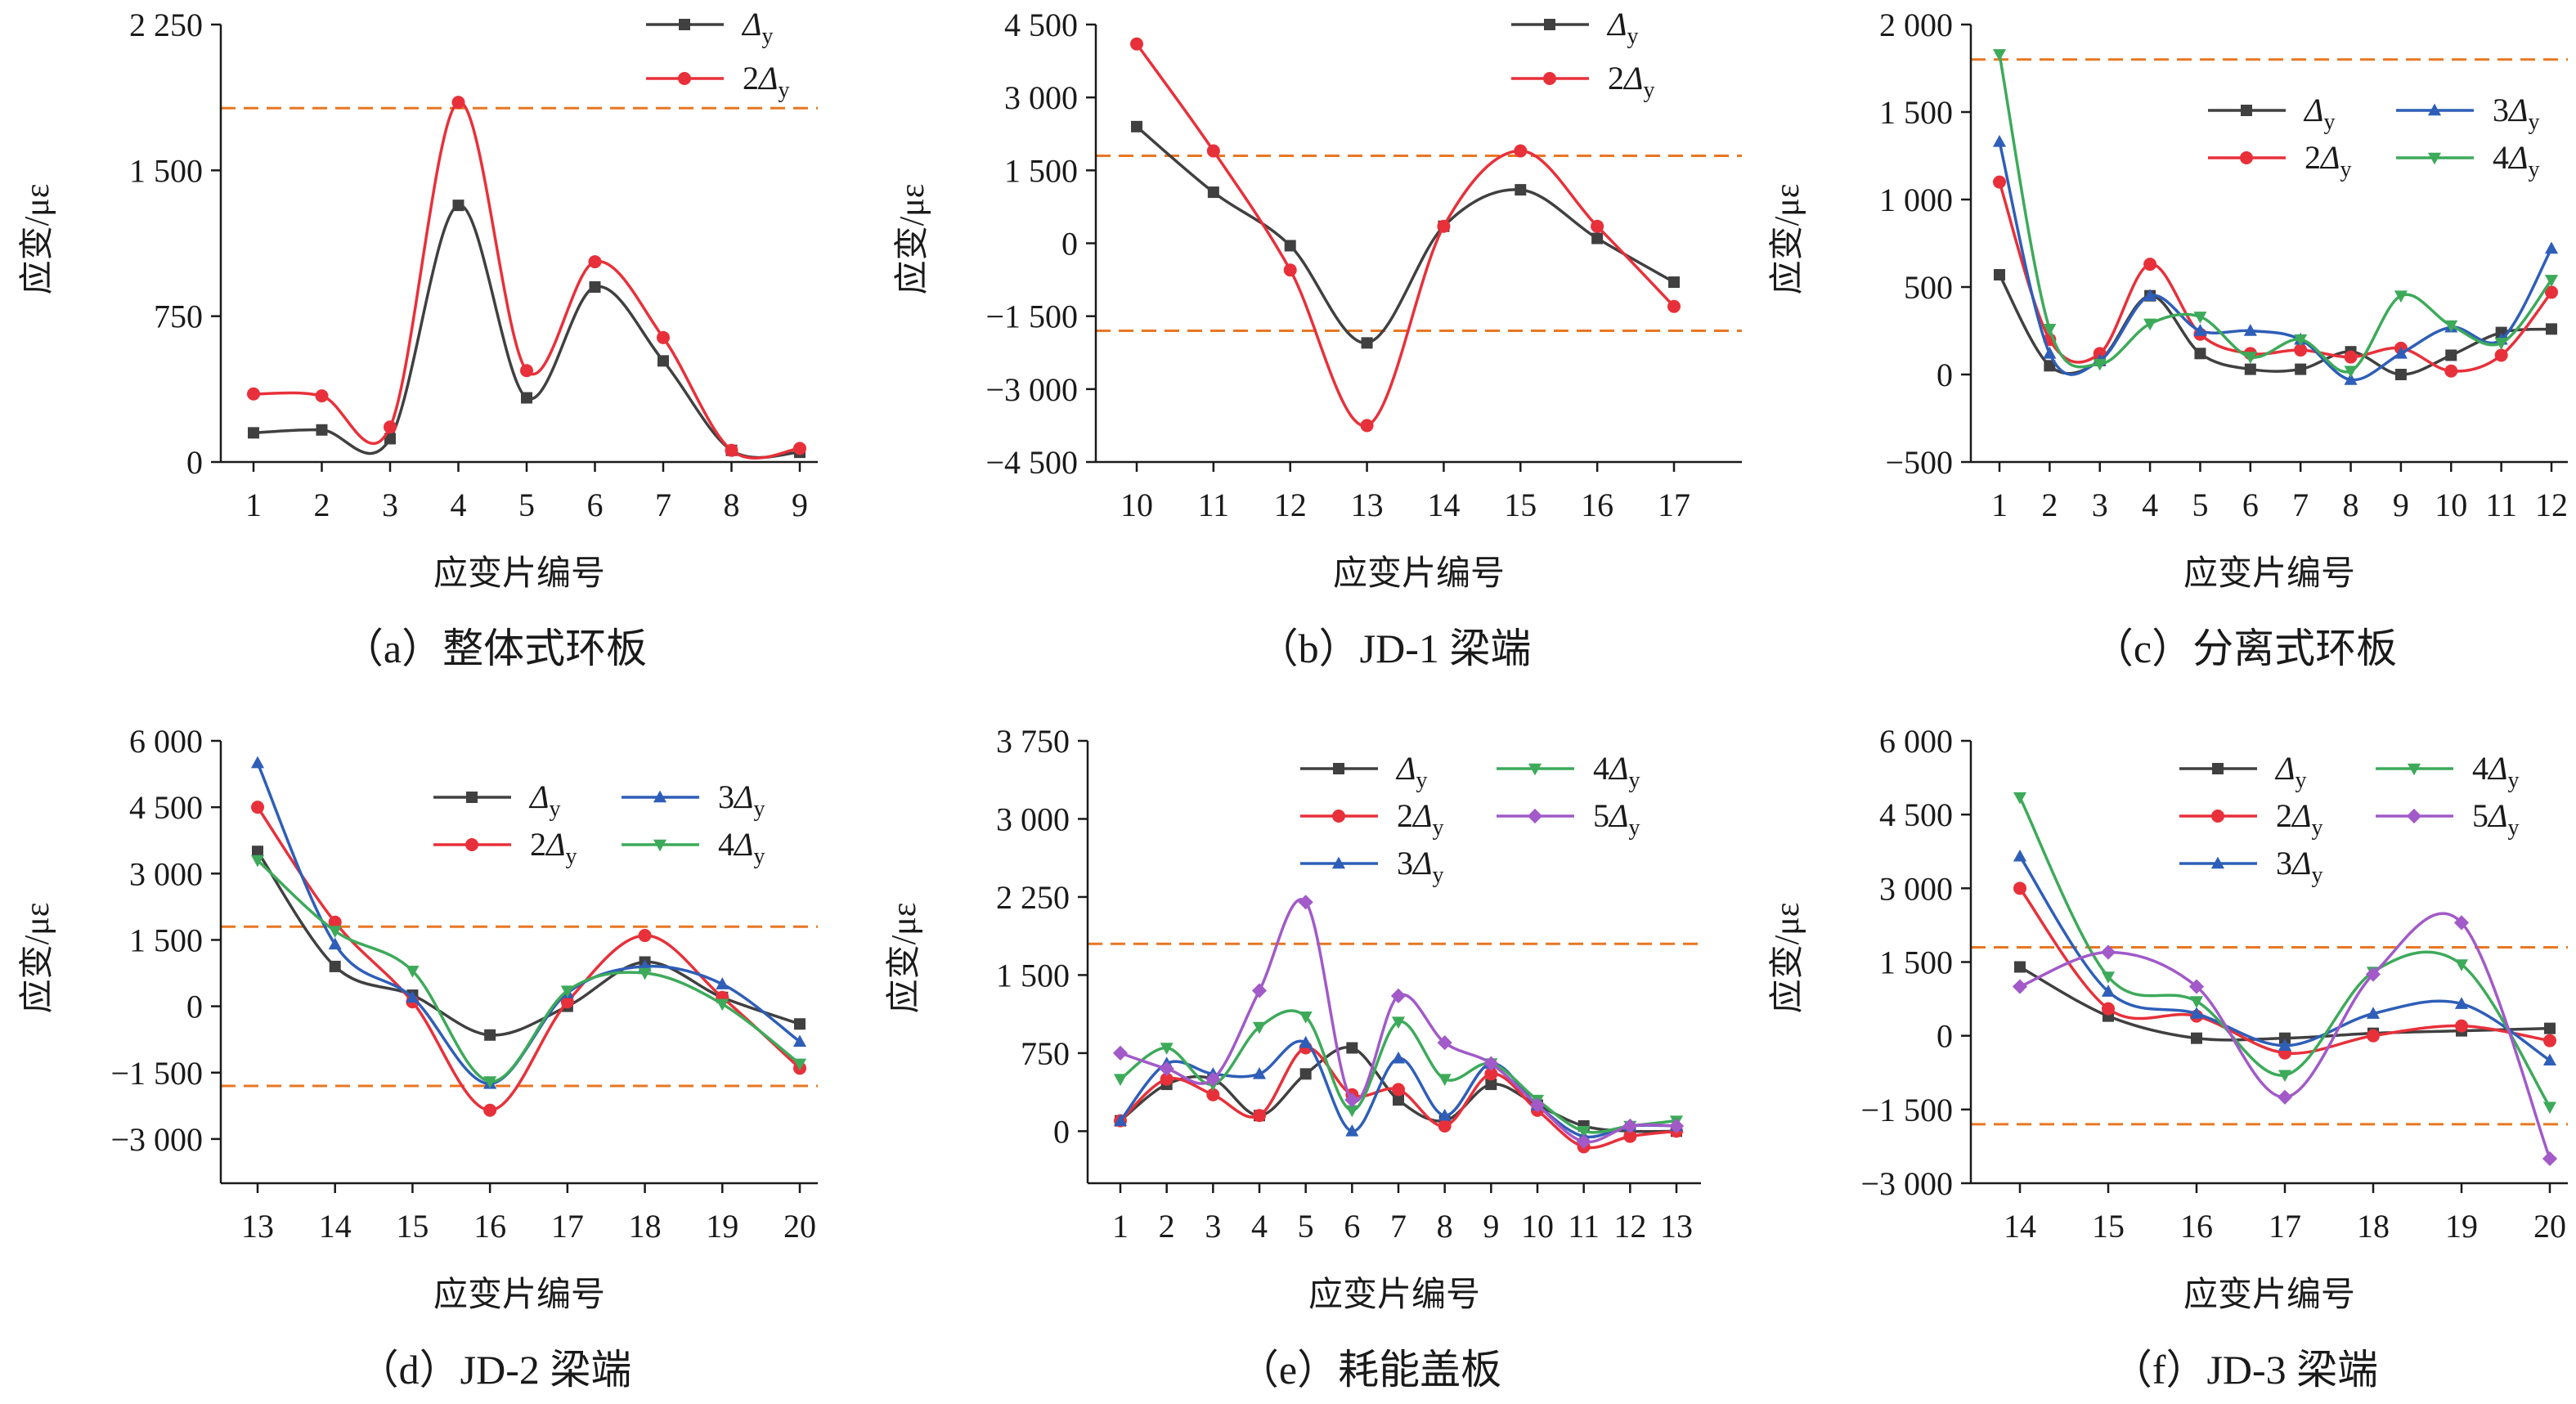  Describe the element at coordinates (1916, 814) in the screenshot. I see `y-tick-label: 4 500` at that location.